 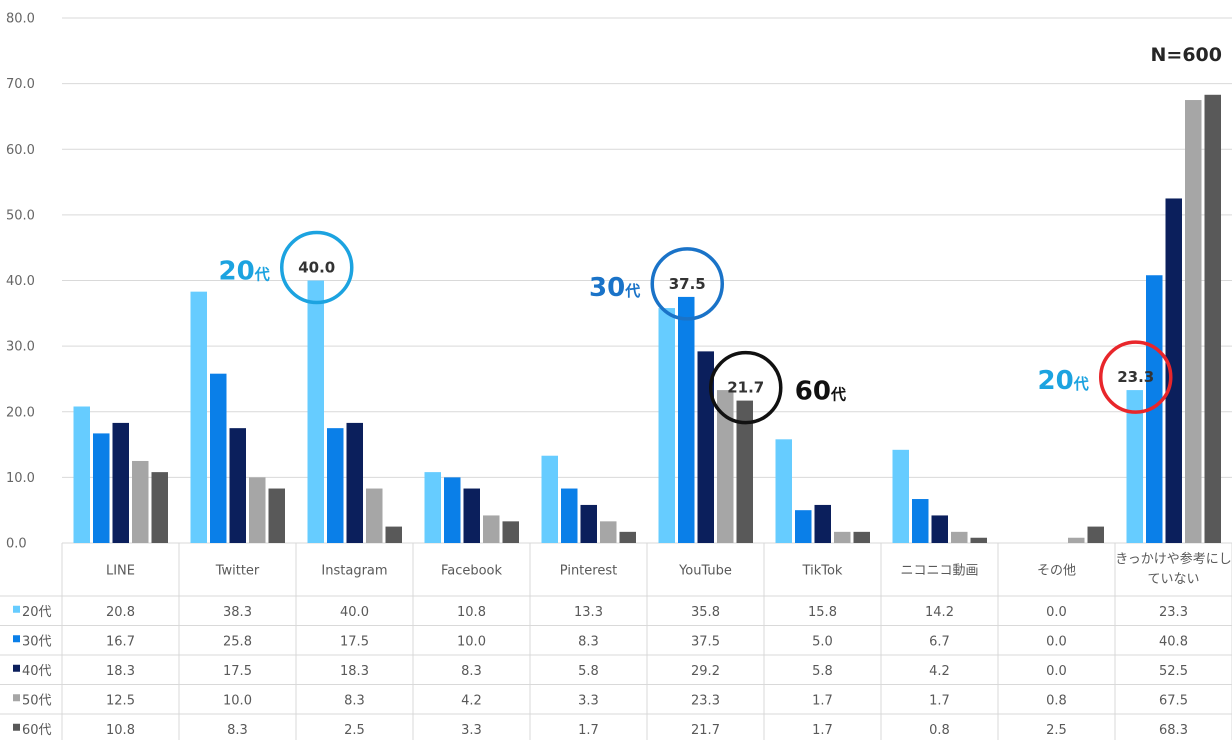 What do you see at coordinates (37, 700) in the screenshot?
I see `series-label: 50代` at bounding box center [37, 700].